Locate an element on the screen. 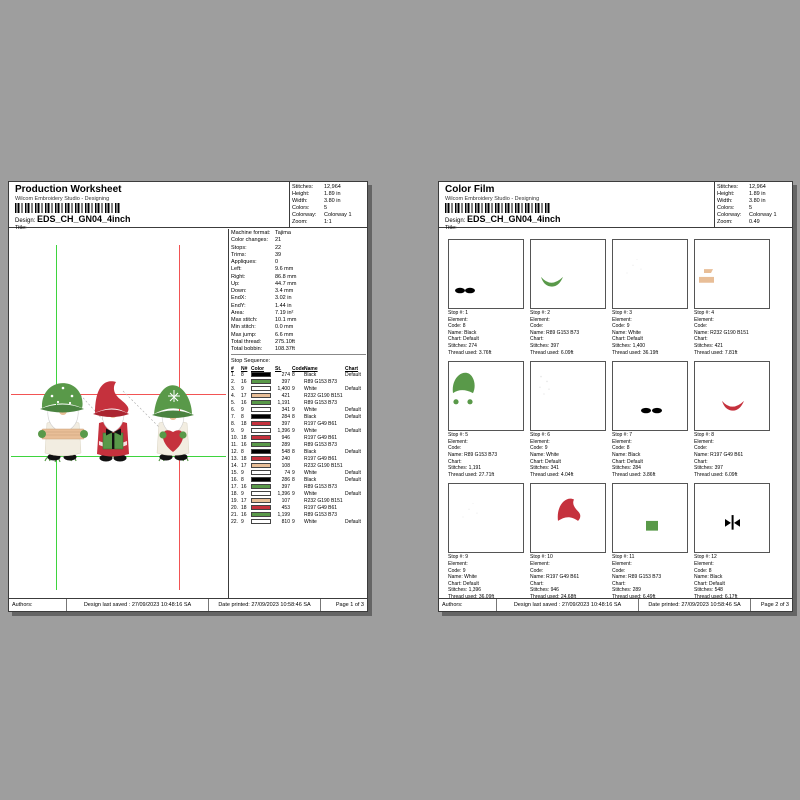 The height and width of the screenshot is (800, 800). machine-stat-row-value: 6.6 mm is located at coordinates (284, 334).